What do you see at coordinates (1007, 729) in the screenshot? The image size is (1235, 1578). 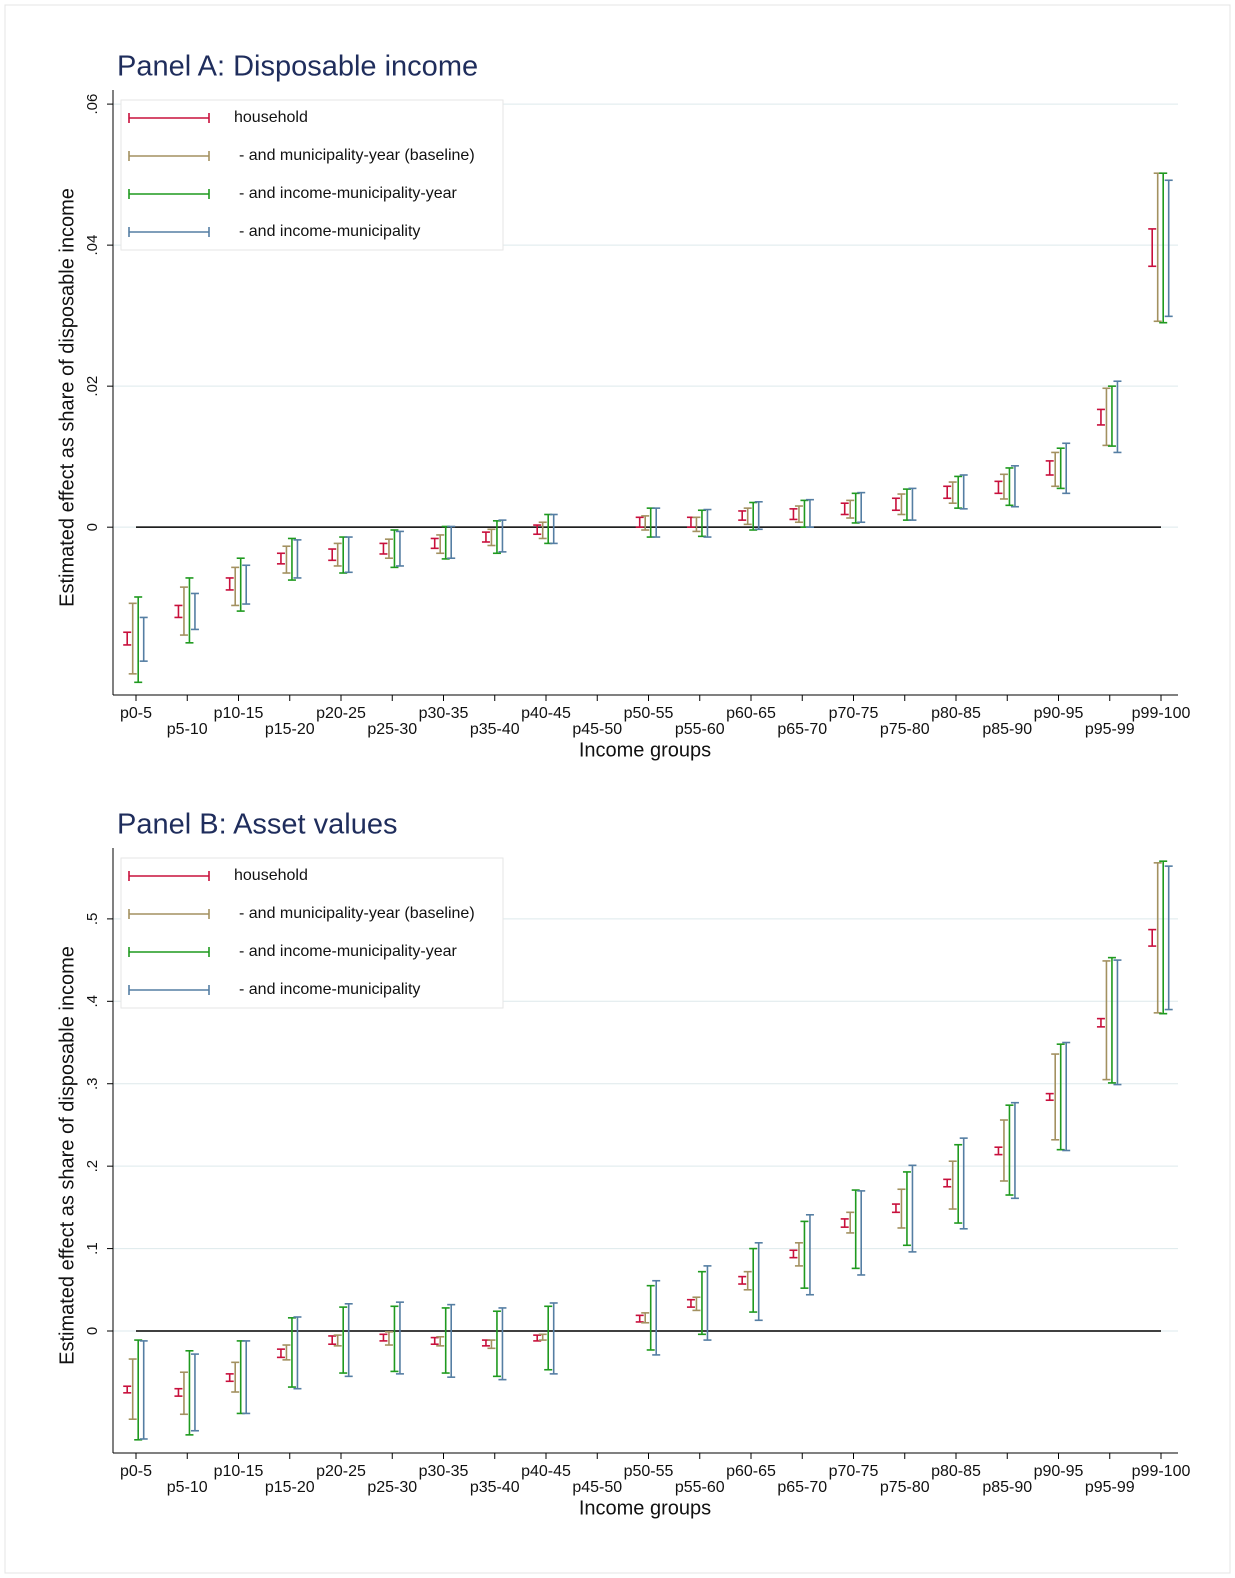 I see `x-tick-label: p85-90` at bounding box center [1007, 729].